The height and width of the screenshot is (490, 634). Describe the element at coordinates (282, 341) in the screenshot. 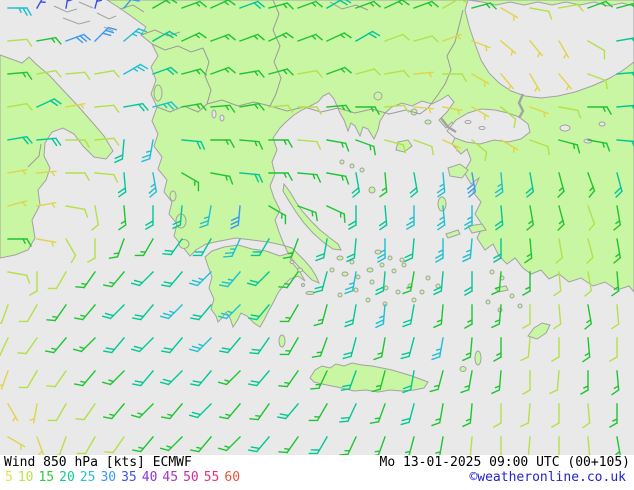

I see `island-kythira` at that location.